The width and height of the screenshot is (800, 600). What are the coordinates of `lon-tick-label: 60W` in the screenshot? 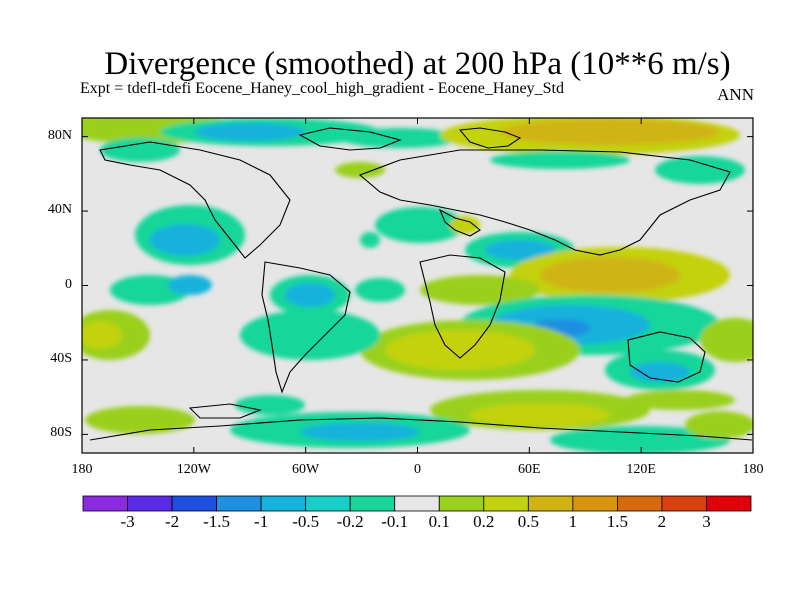 It's located at (306, 469).